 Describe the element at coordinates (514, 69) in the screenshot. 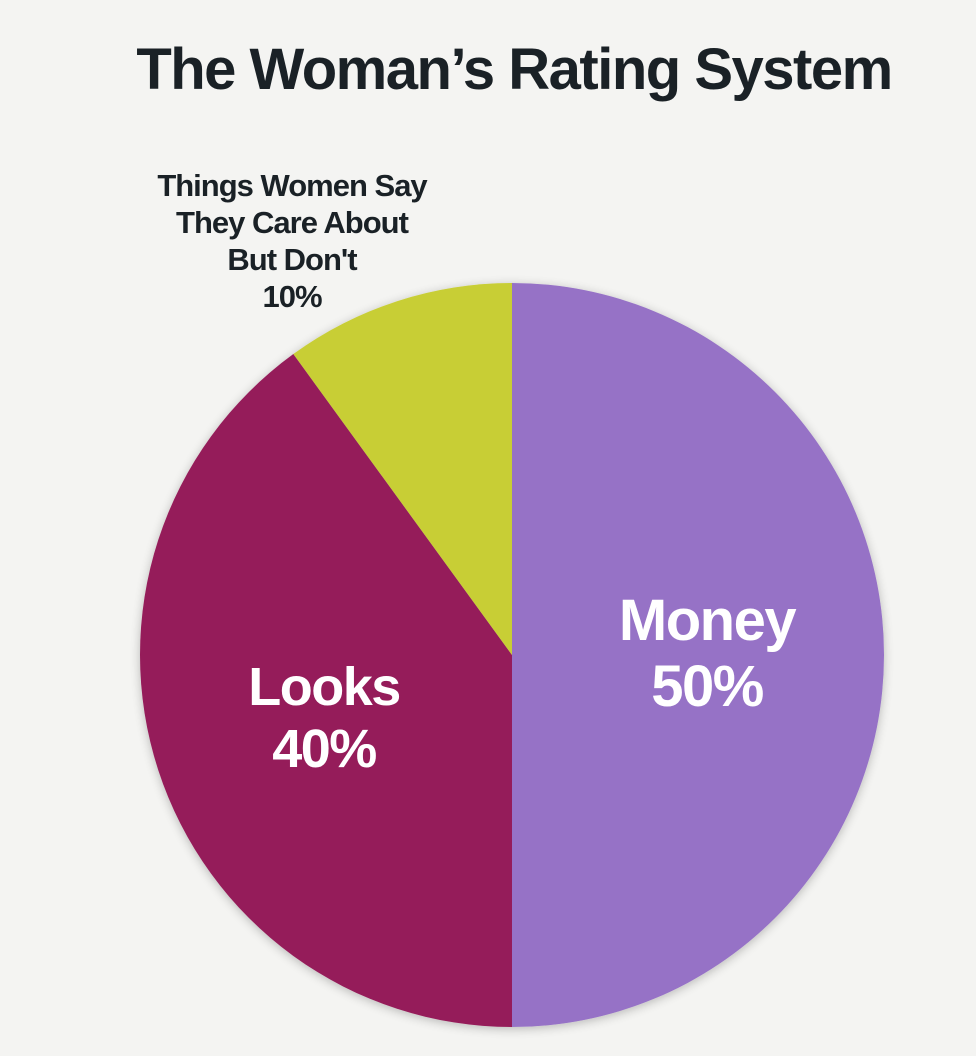

I see `chart-title: The Woman’s Rating System` at that location.